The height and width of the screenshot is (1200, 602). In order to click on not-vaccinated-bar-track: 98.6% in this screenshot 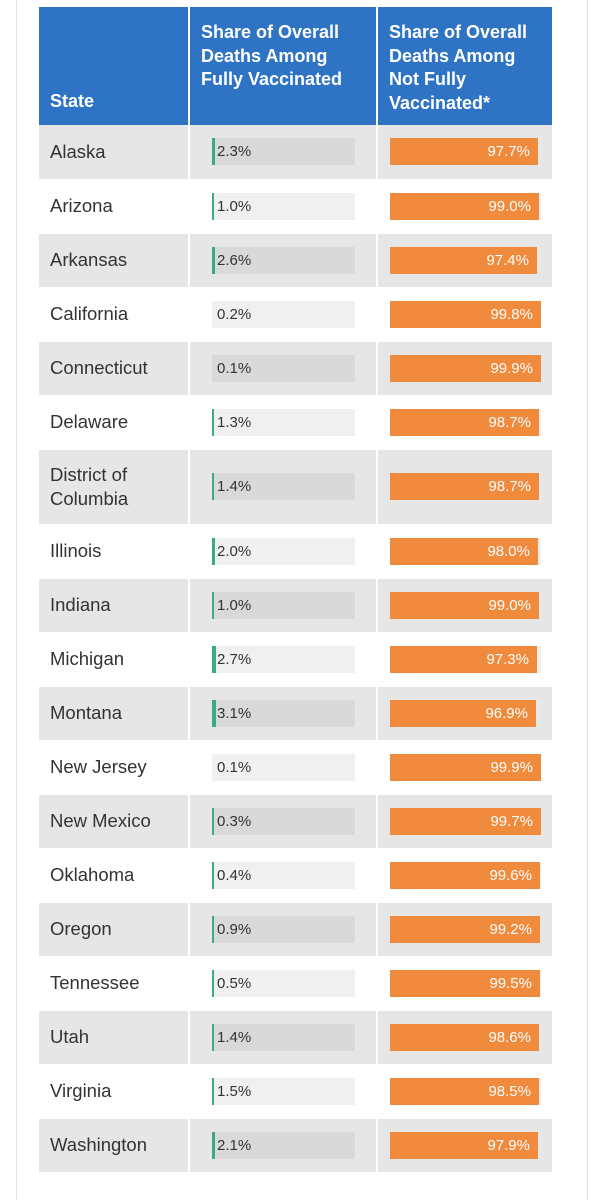, I will do `click(465, 1037)`.